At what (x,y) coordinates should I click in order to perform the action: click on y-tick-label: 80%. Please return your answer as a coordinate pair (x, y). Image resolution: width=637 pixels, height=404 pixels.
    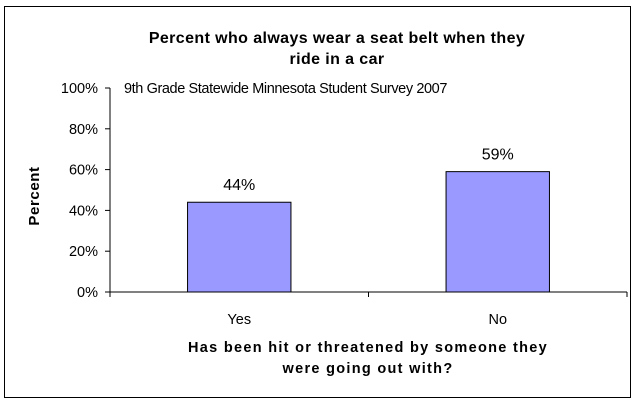
    Looking at the image, I should click on (83, 130).